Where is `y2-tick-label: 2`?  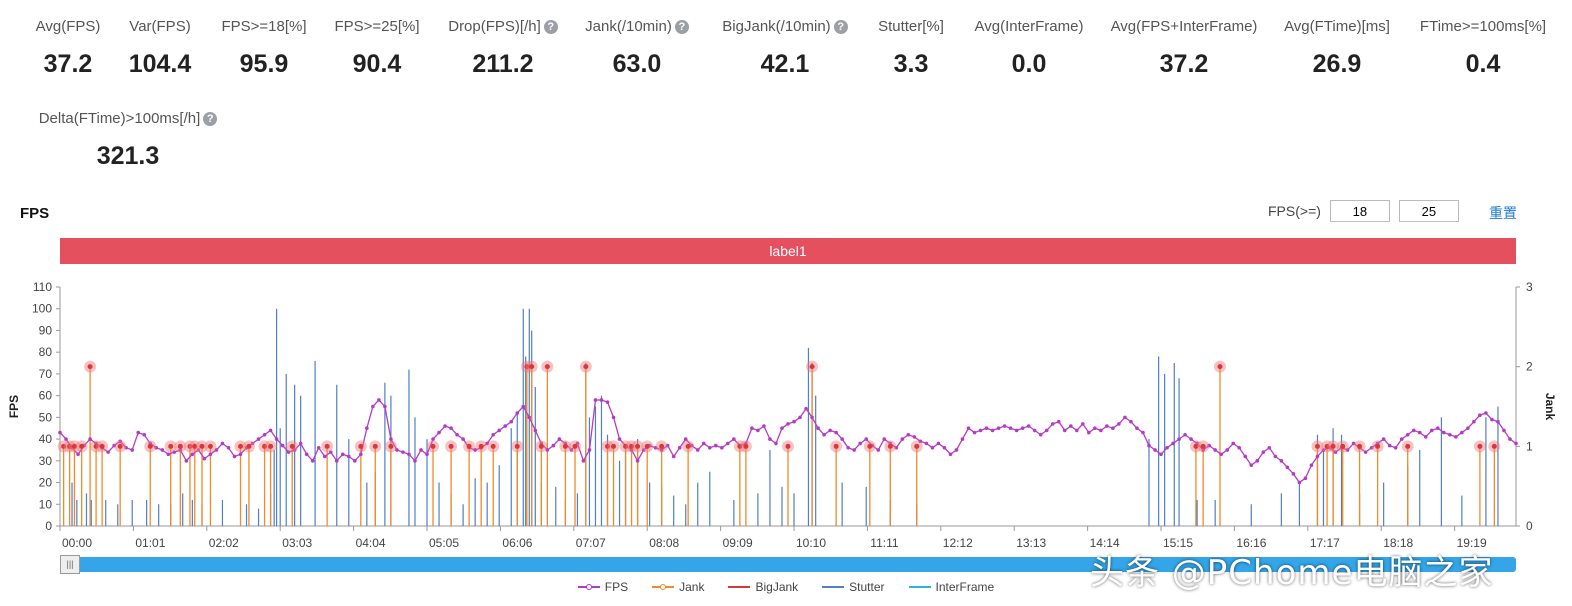
y2-tick-label: 2 is located at coordinates (1529, 367).